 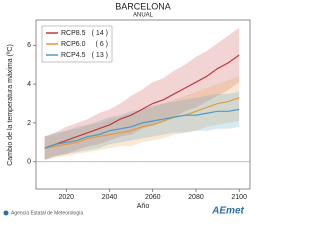 I want to click on footer-agency: Agencia Estatal de Meteorología, so click(x=47, y=213).